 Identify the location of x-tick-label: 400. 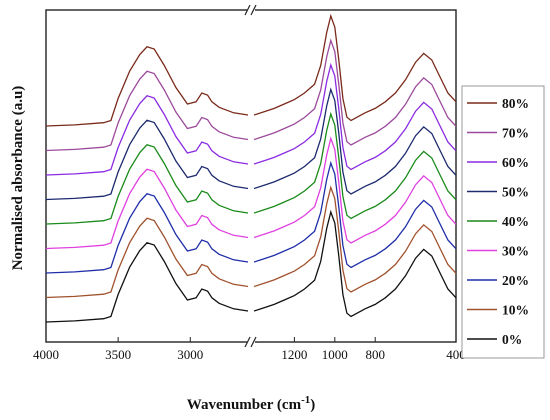
(456, 354).